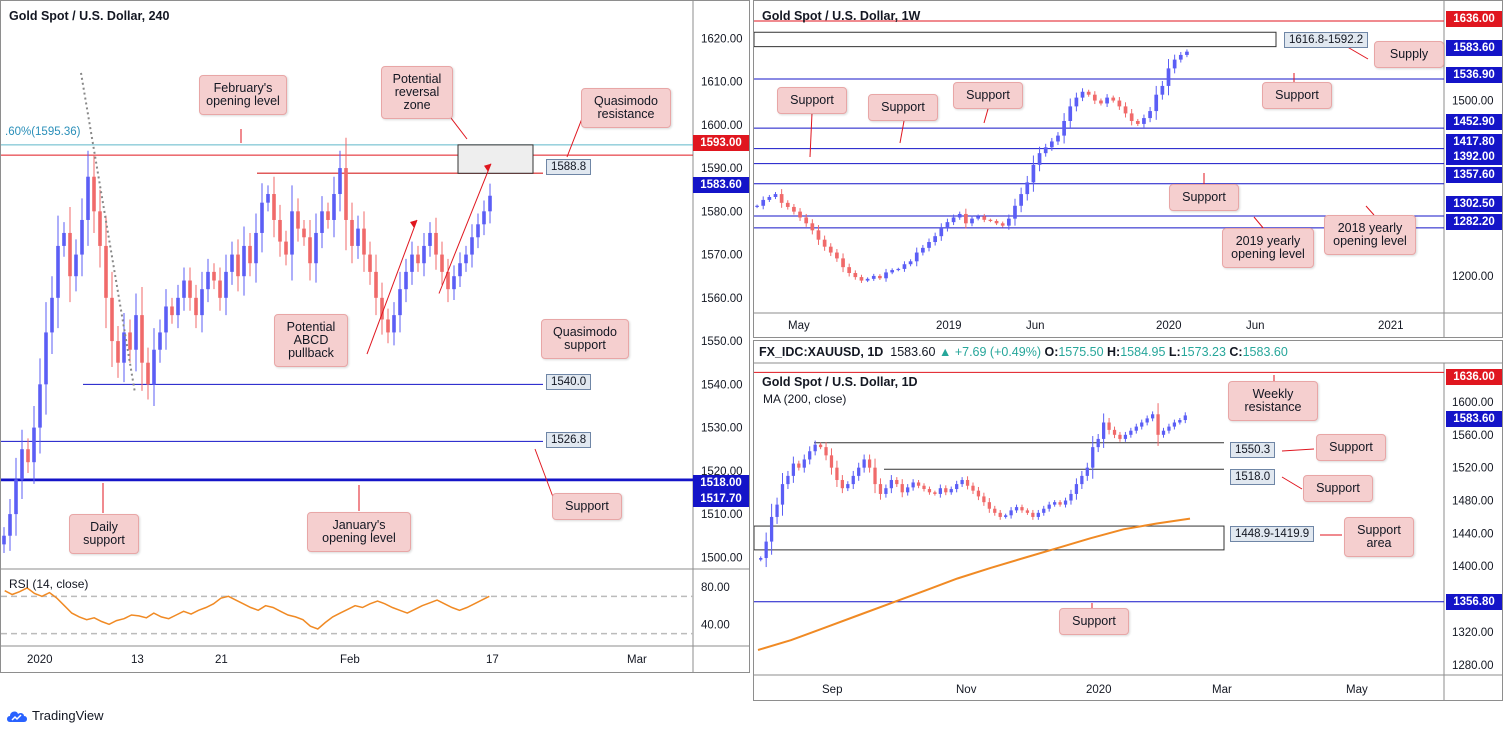 The image size is (1503, 729). What do you see at coordinates (1265, 352) in the screenshot?
I see `close-value: 1583.60` at bounding box center [1265, 352].